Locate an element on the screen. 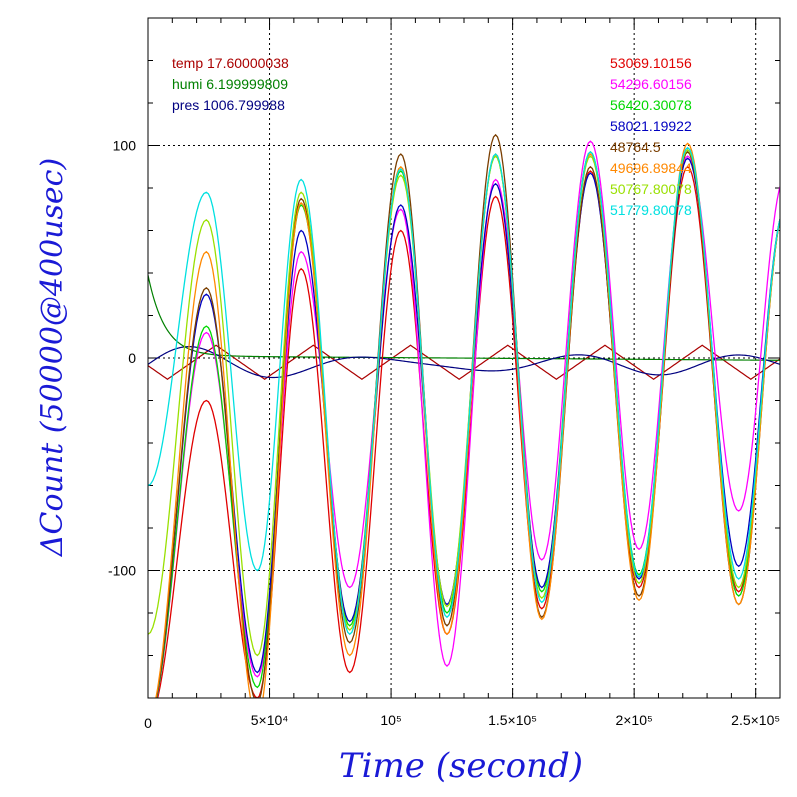 The height and width of the screenshot is (797, 797). env-line-temp is located at coordinates (464, 362).